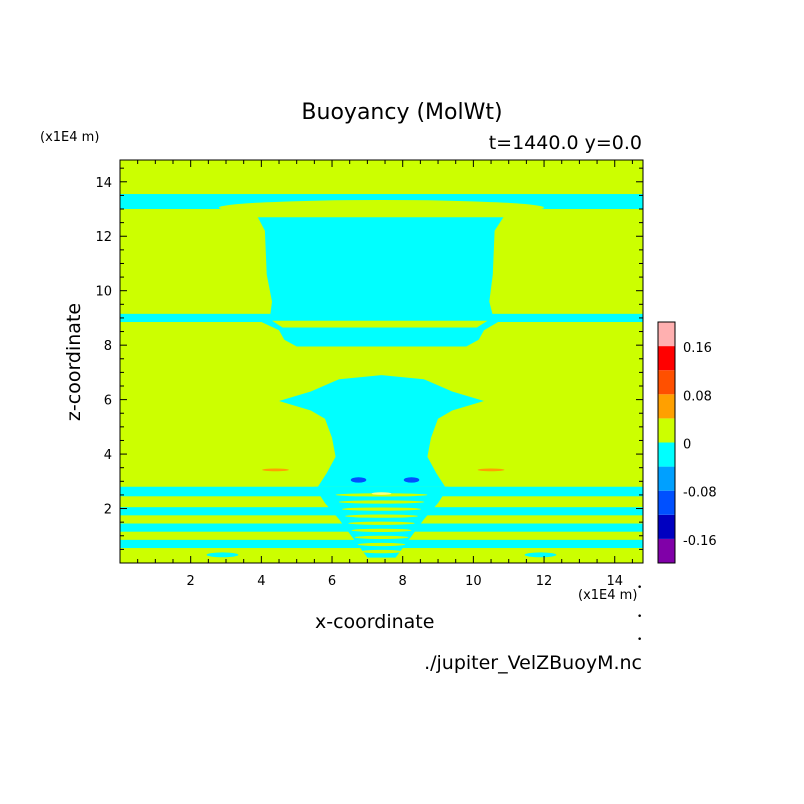 Image resolution: width=804 pixels, height=804 pixels. I want to click on colorbar-frame, so click(666, 442).